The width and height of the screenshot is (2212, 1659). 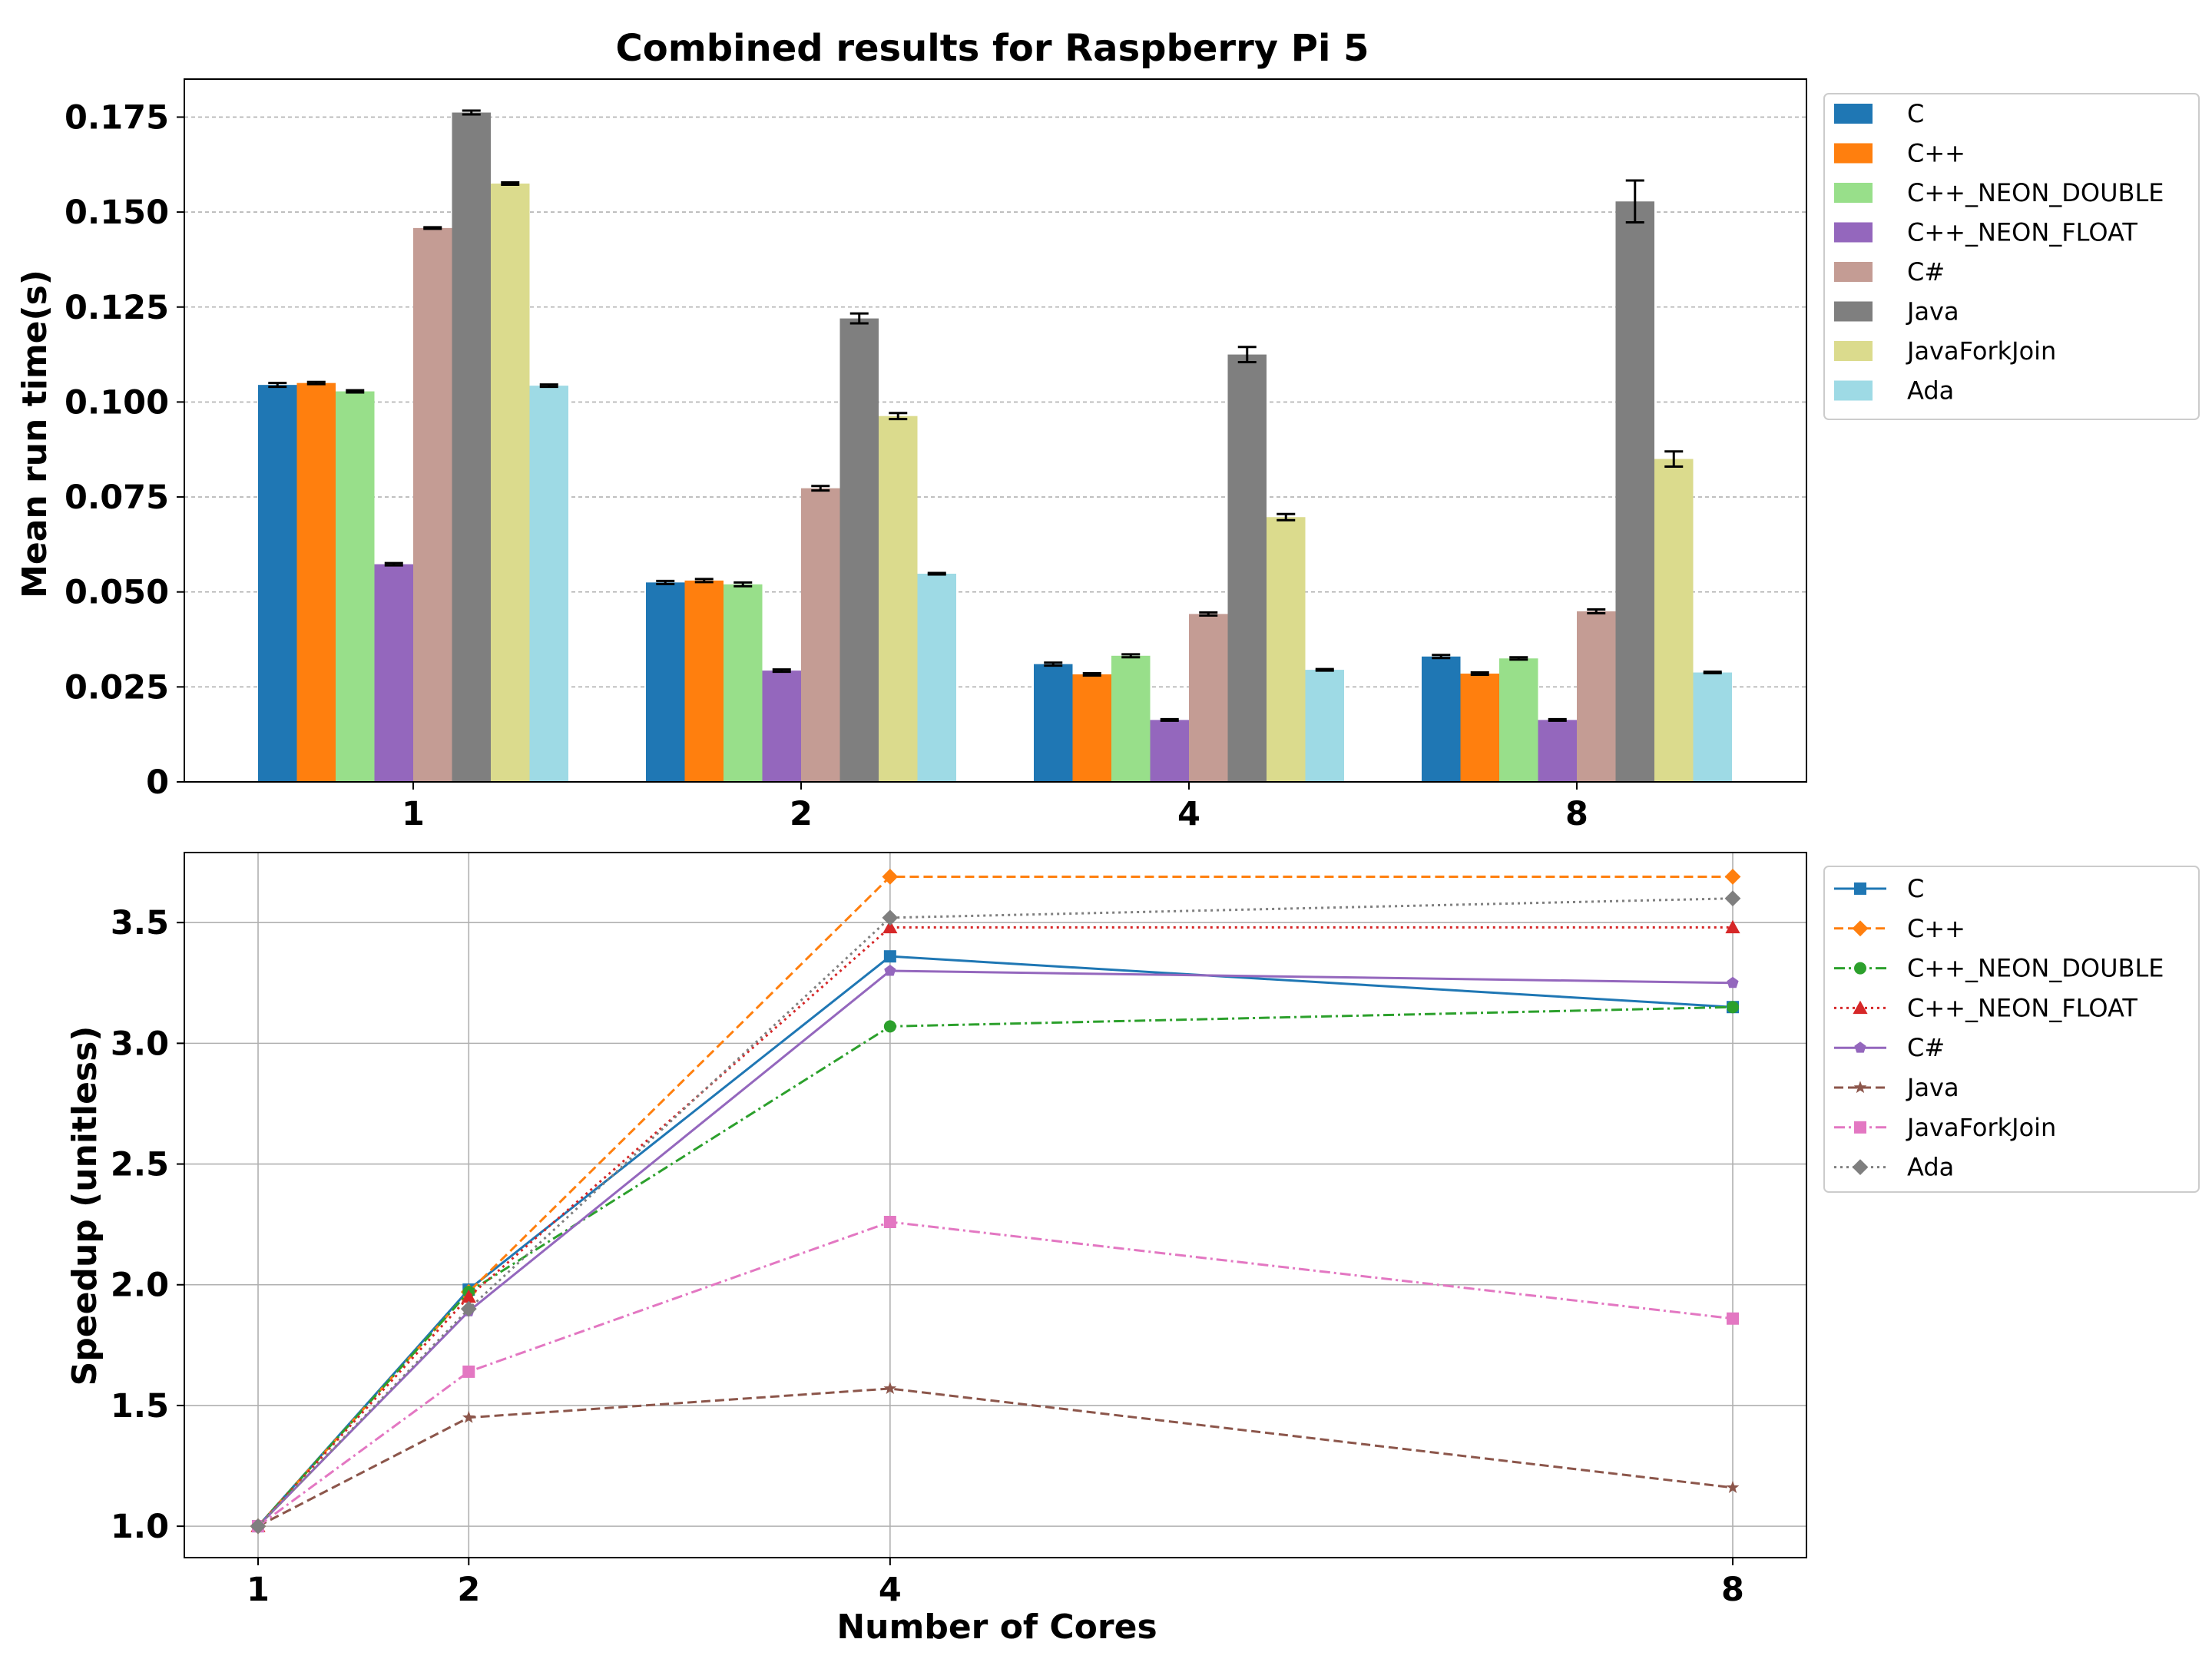 What do you see at coordinates (140, 1165) in the screenshot?
I see `line-y-tick-label: 2.5` at bounding box center [140, 1165].